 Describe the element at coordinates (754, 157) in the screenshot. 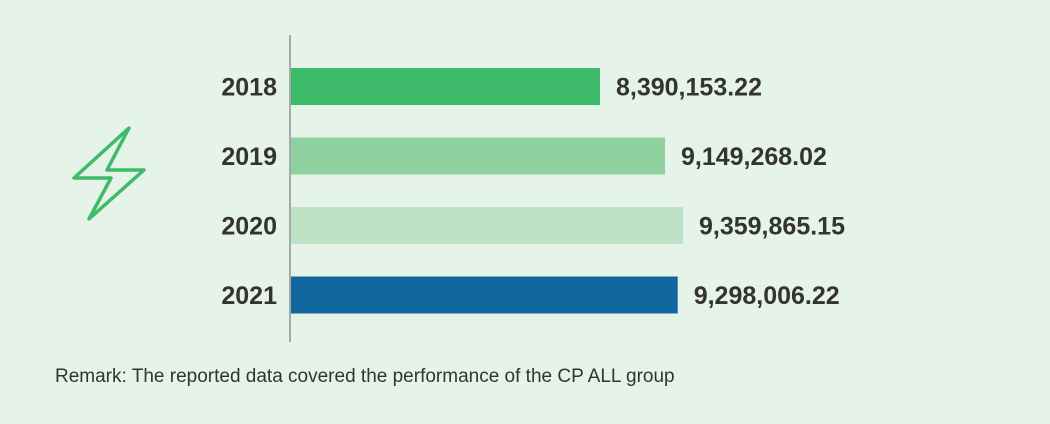

I see `value-label-2019: 9,149,268.02` at that location.